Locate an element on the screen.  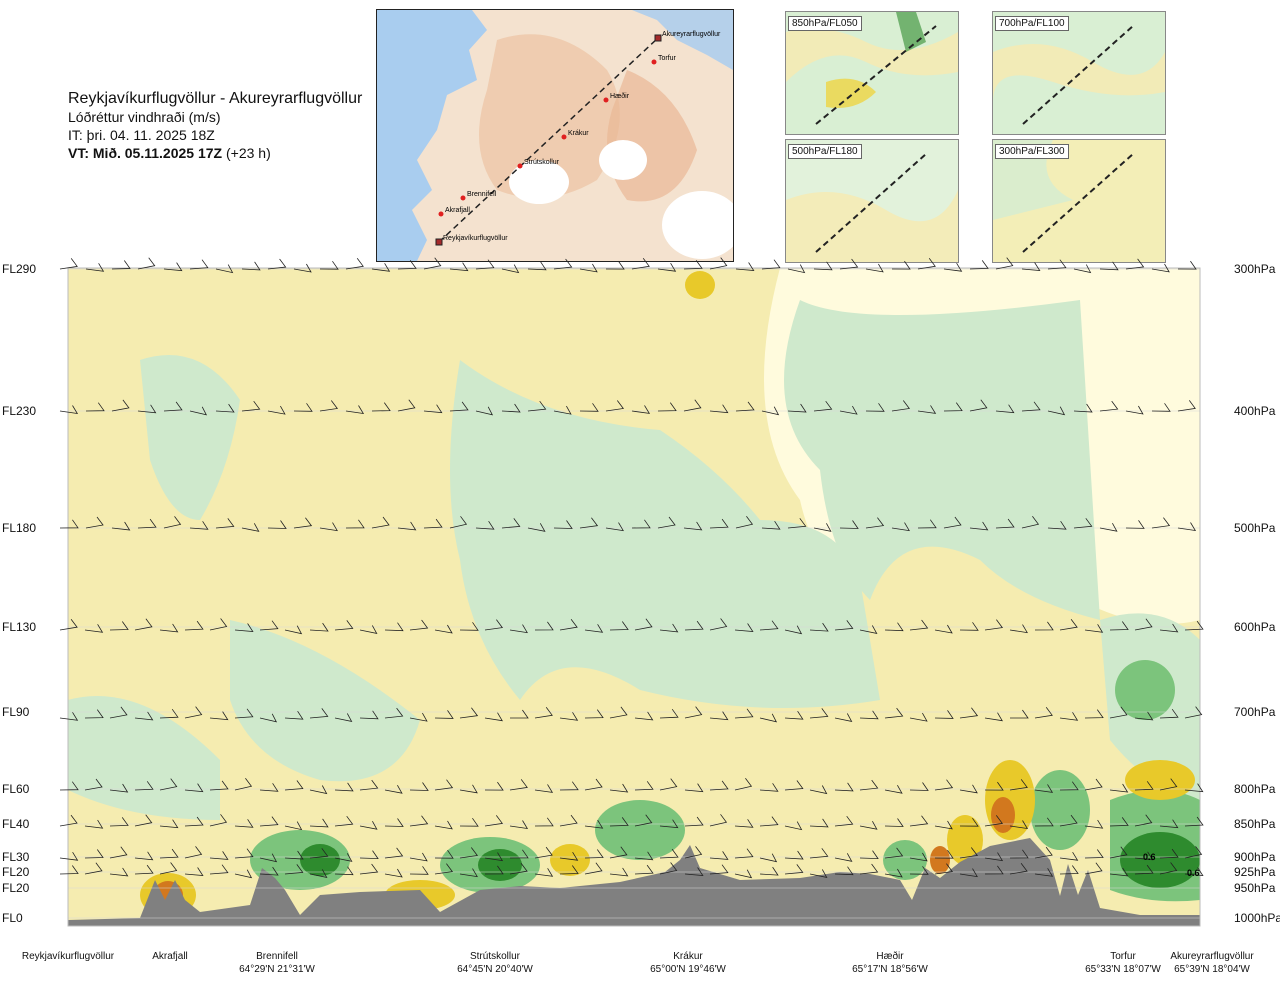
right-axis-label: 600hPa is located at coordinates (1255, 627).